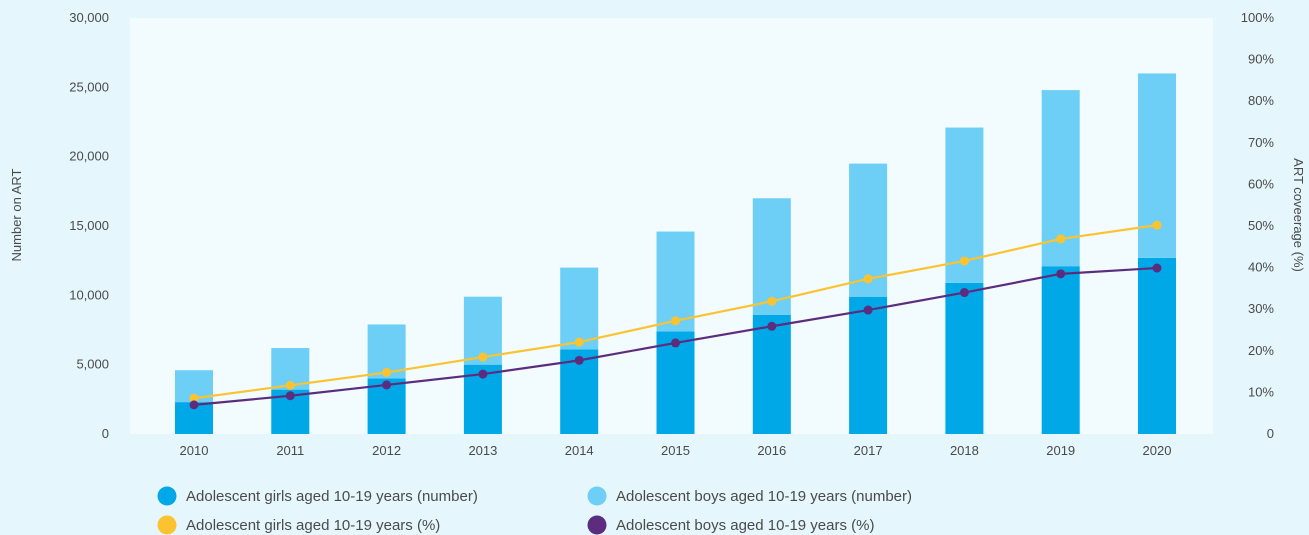 This screenshot has width=1309, height=535. I want to click on point-boys-percent-2010, so click(194, 405).